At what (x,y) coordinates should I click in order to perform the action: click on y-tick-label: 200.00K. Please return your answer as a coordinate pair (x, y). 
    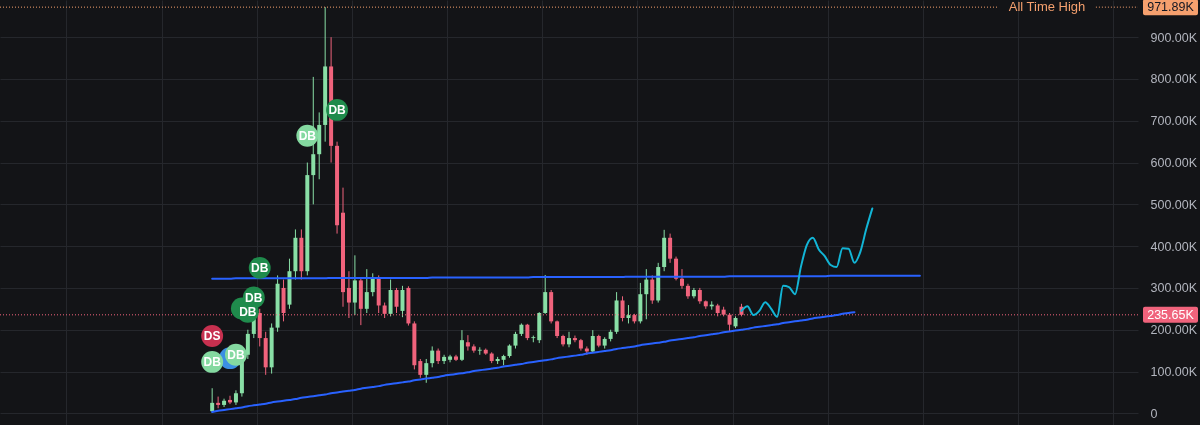
    Looking at the image, I should click on (1174, 330).